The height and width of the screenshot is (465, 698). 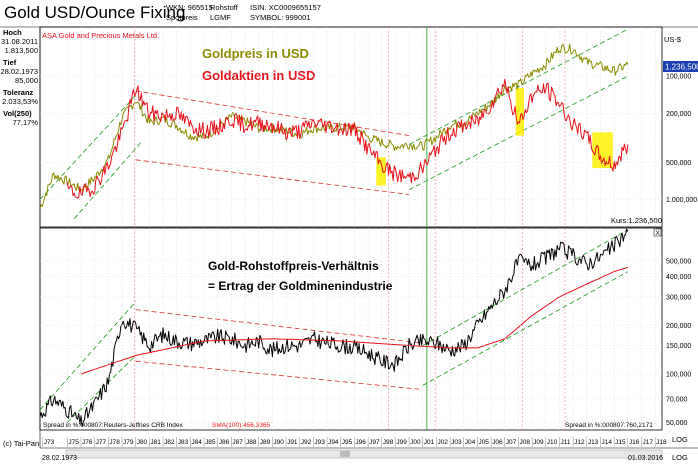 I want to click on tief-value: 85,000, so click(x=26, y=80).